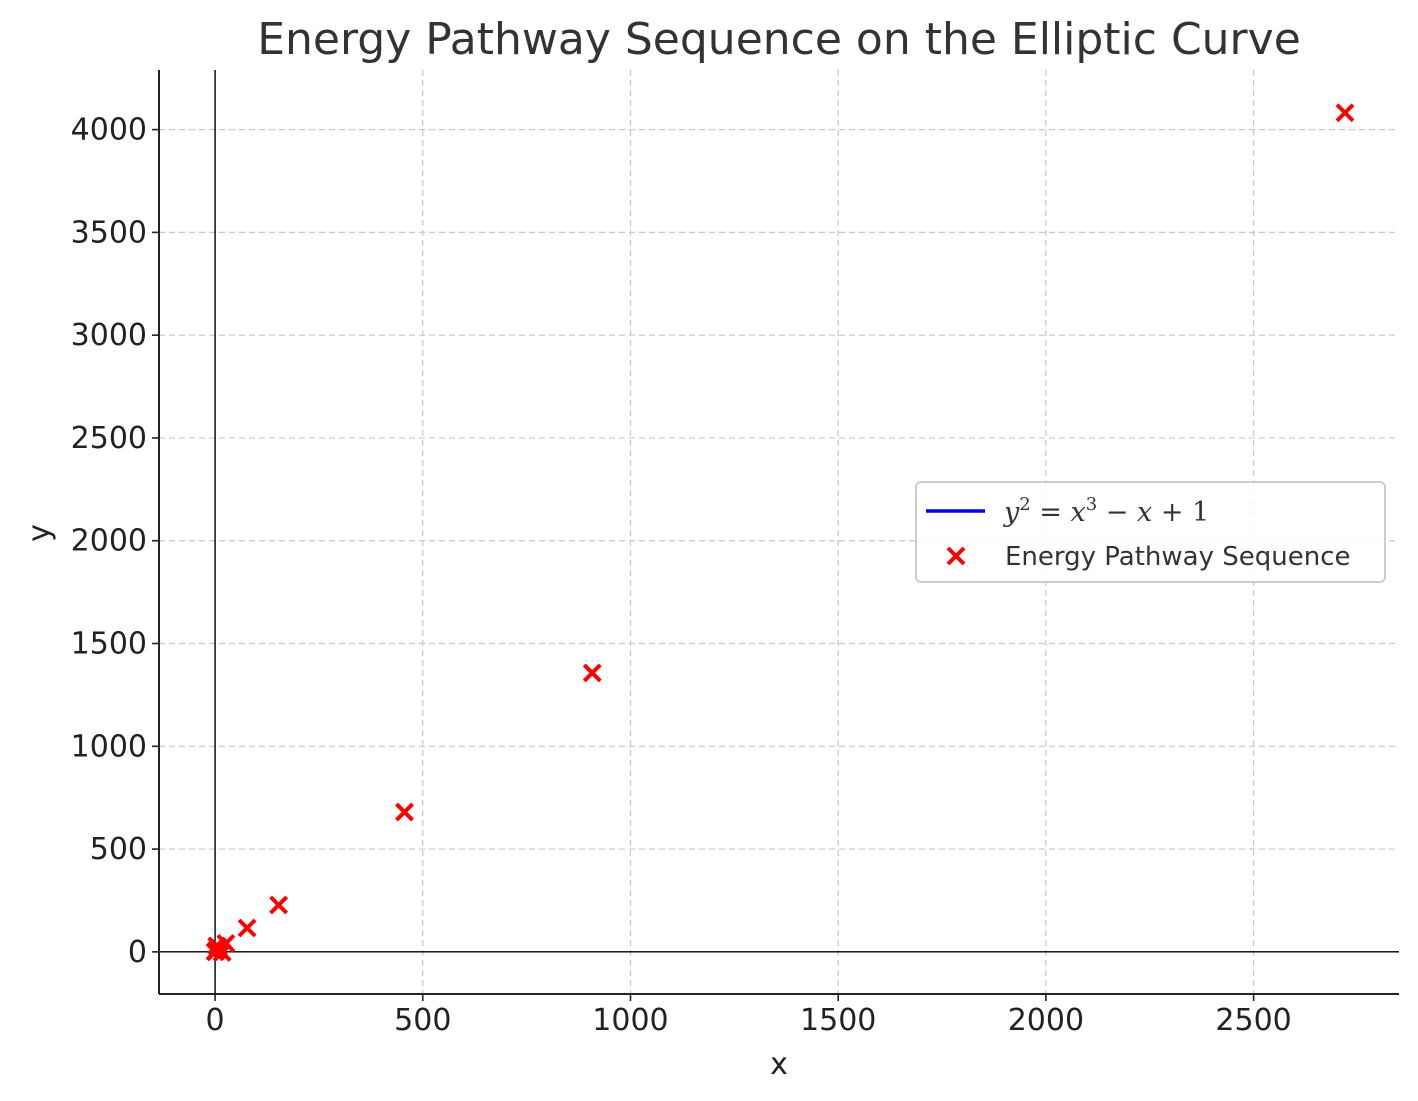  Describe the element at coordinates (1011, 512) in the screenshot. I see `legend-curve-label-y: y` at that location.